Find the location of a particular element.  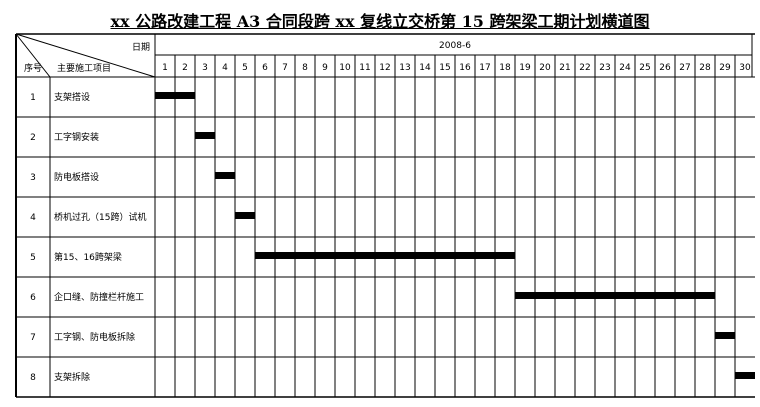

no-label: 序号 is located at coordinates (33, 68).